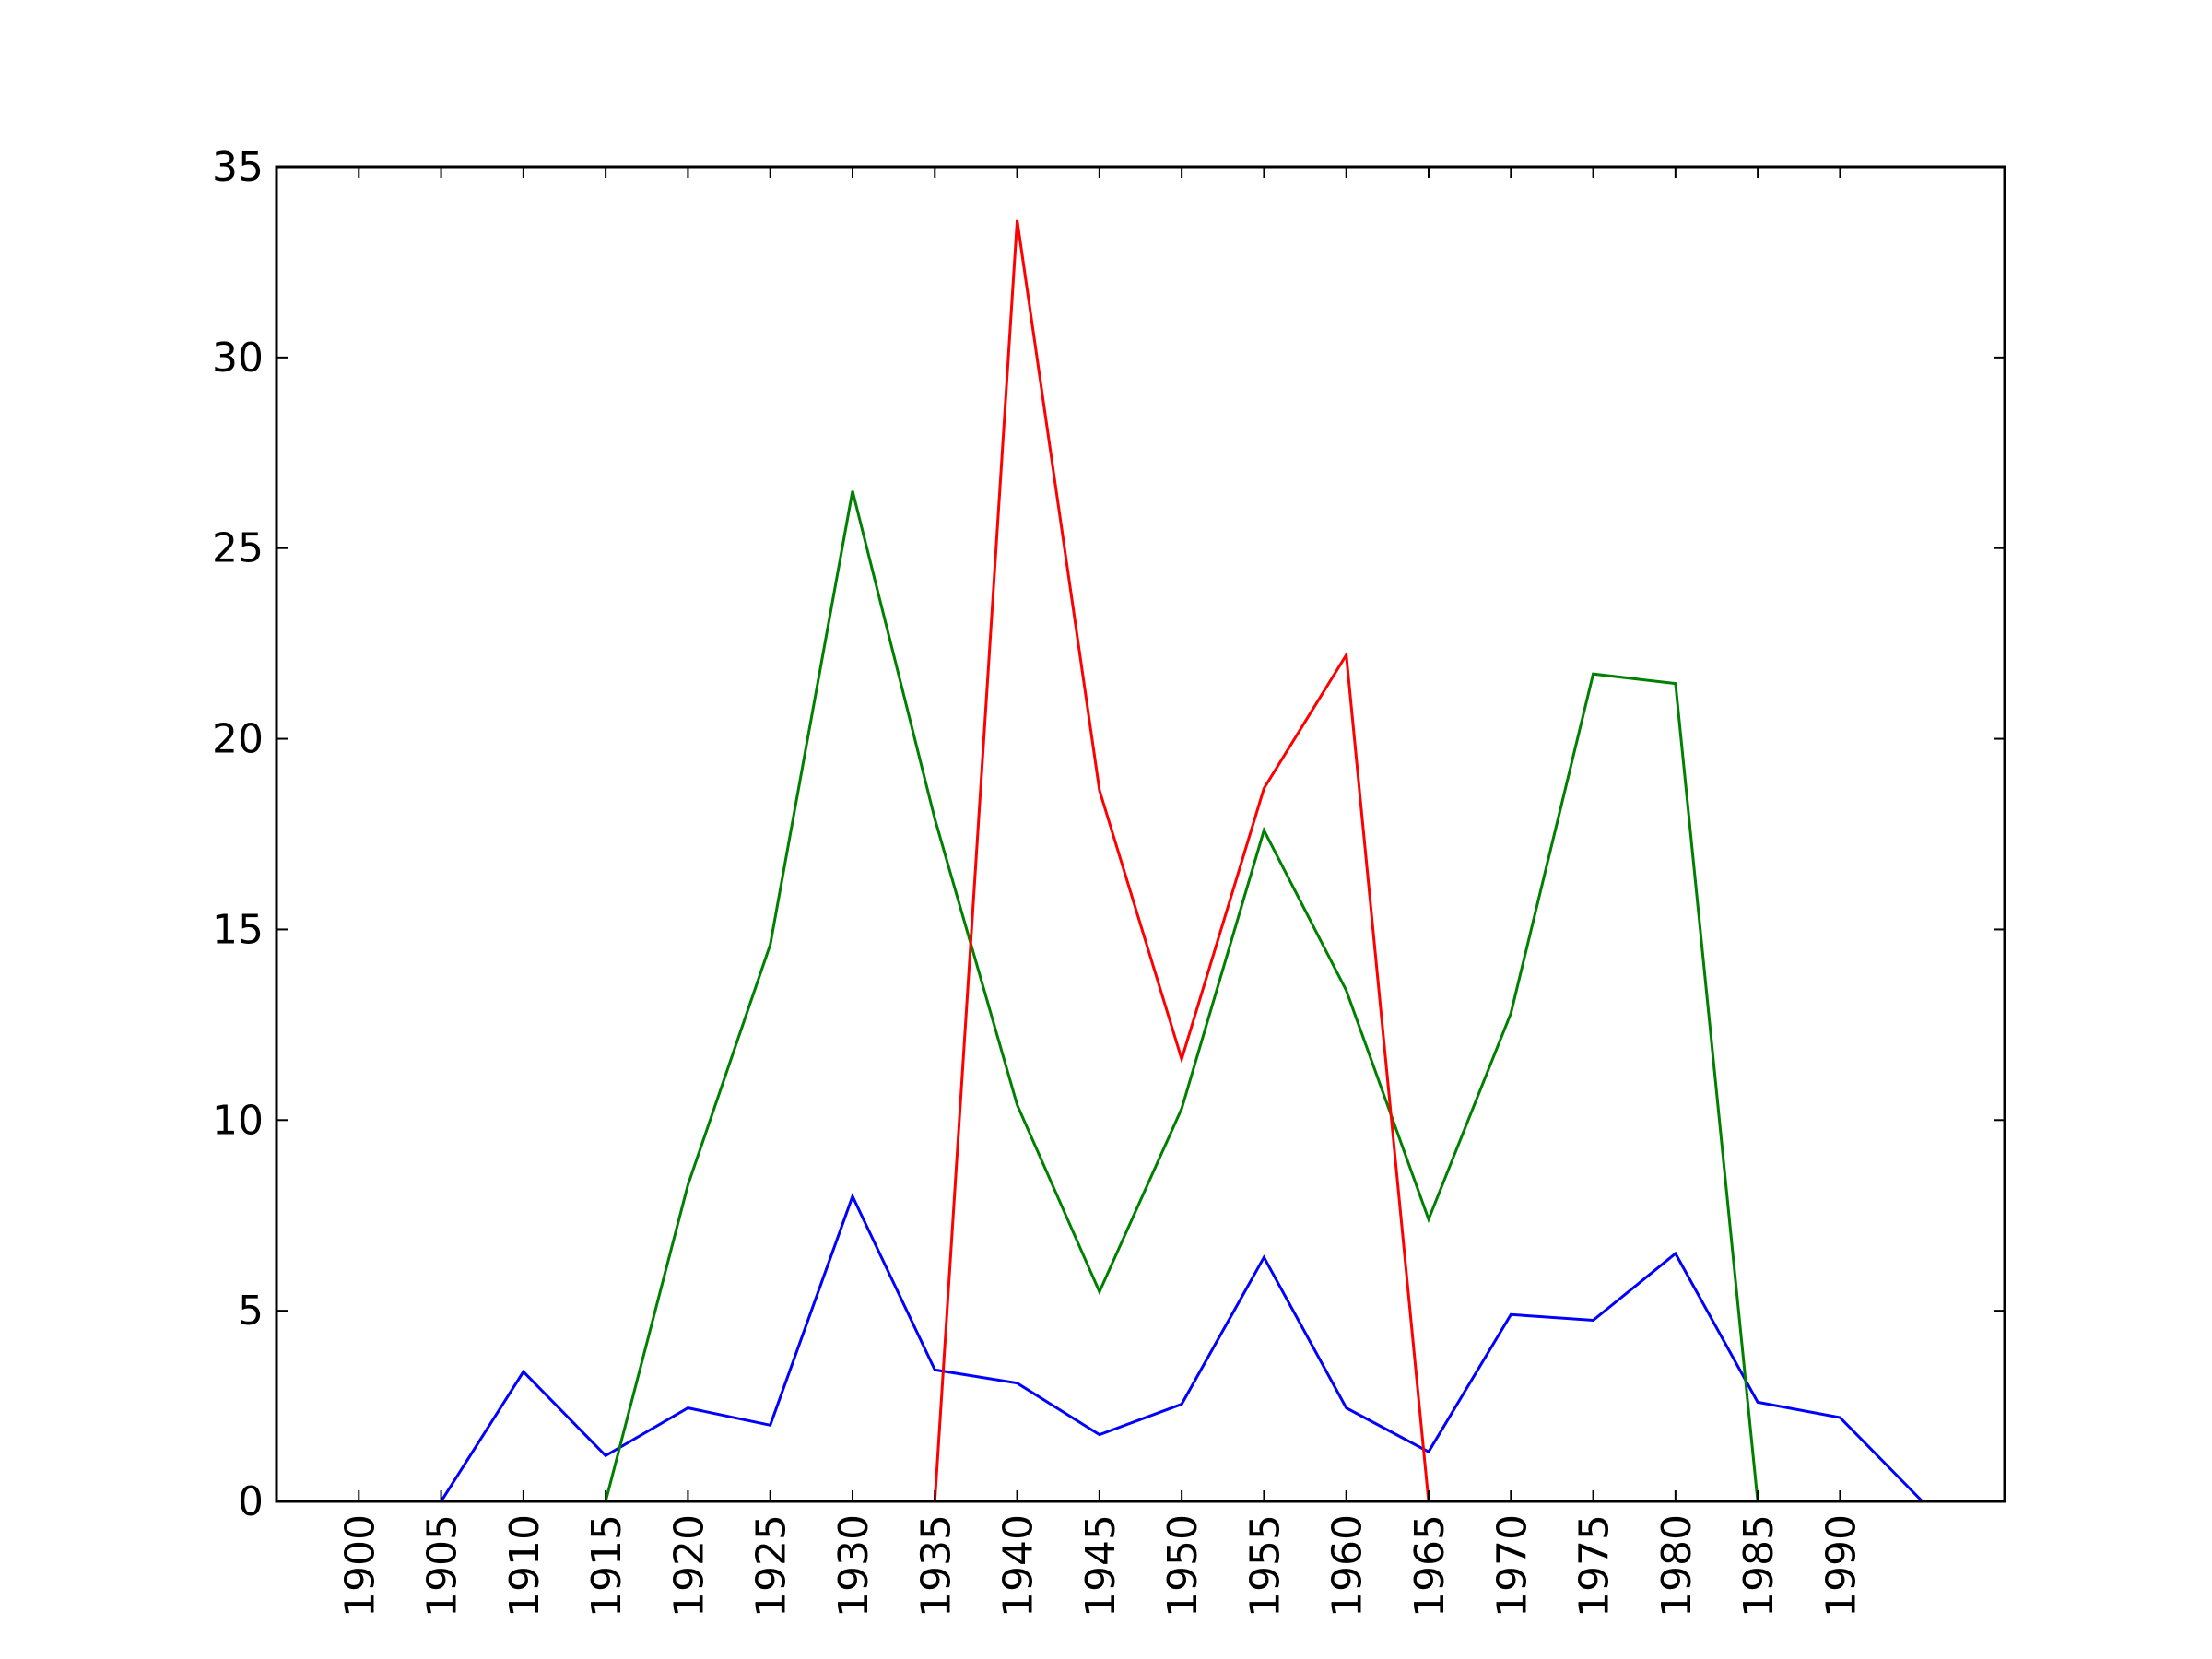 Image resolution: width=2212 pixels, height=1659 pixels. What do you see at coordinates (1100, 1566) in the screenshot?
I see `x-tick-label: 1945` at bounding box center [1100, 1566].